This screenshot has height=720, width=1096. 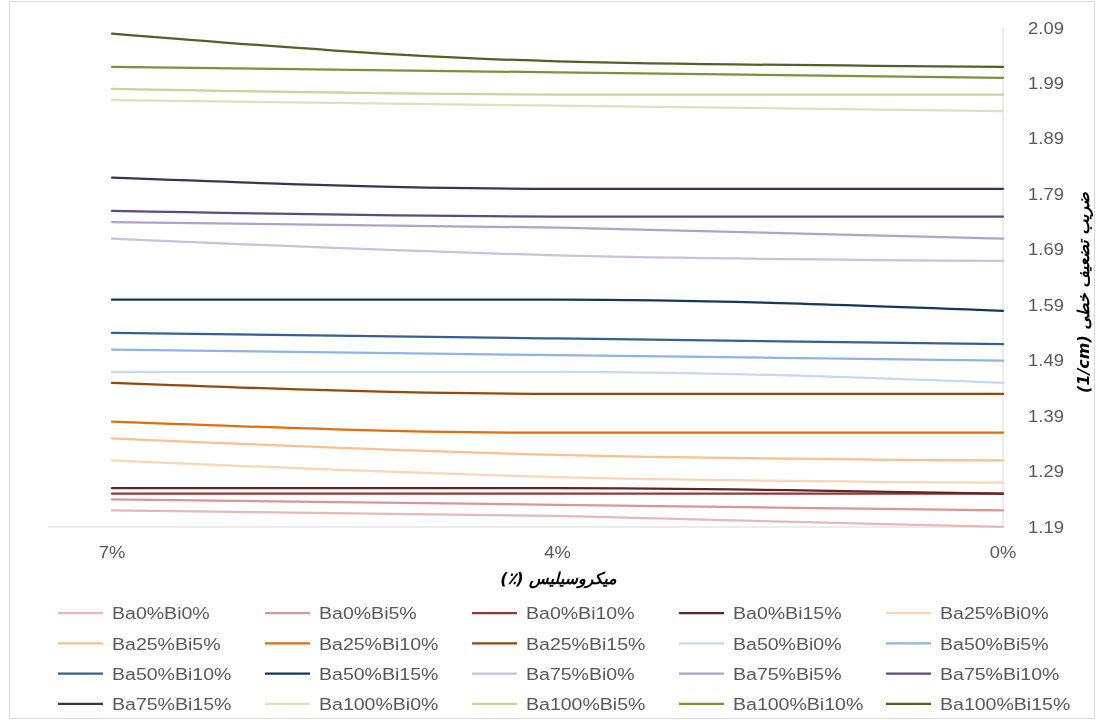 I want to click on x-tick-label: 7%, so click(x=112, y=552).